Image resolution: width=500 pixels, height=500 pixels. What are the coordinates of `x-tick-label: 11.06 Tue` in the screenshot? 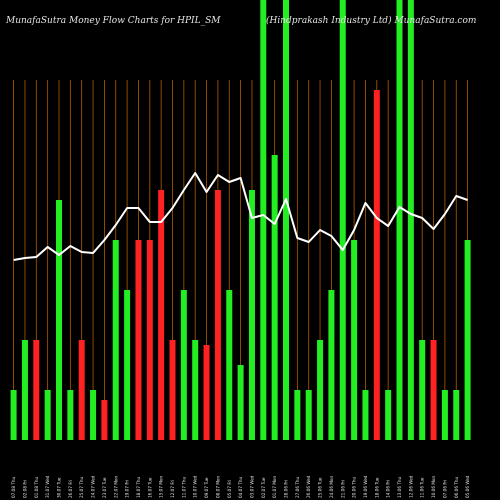 It's located at (422, 487).